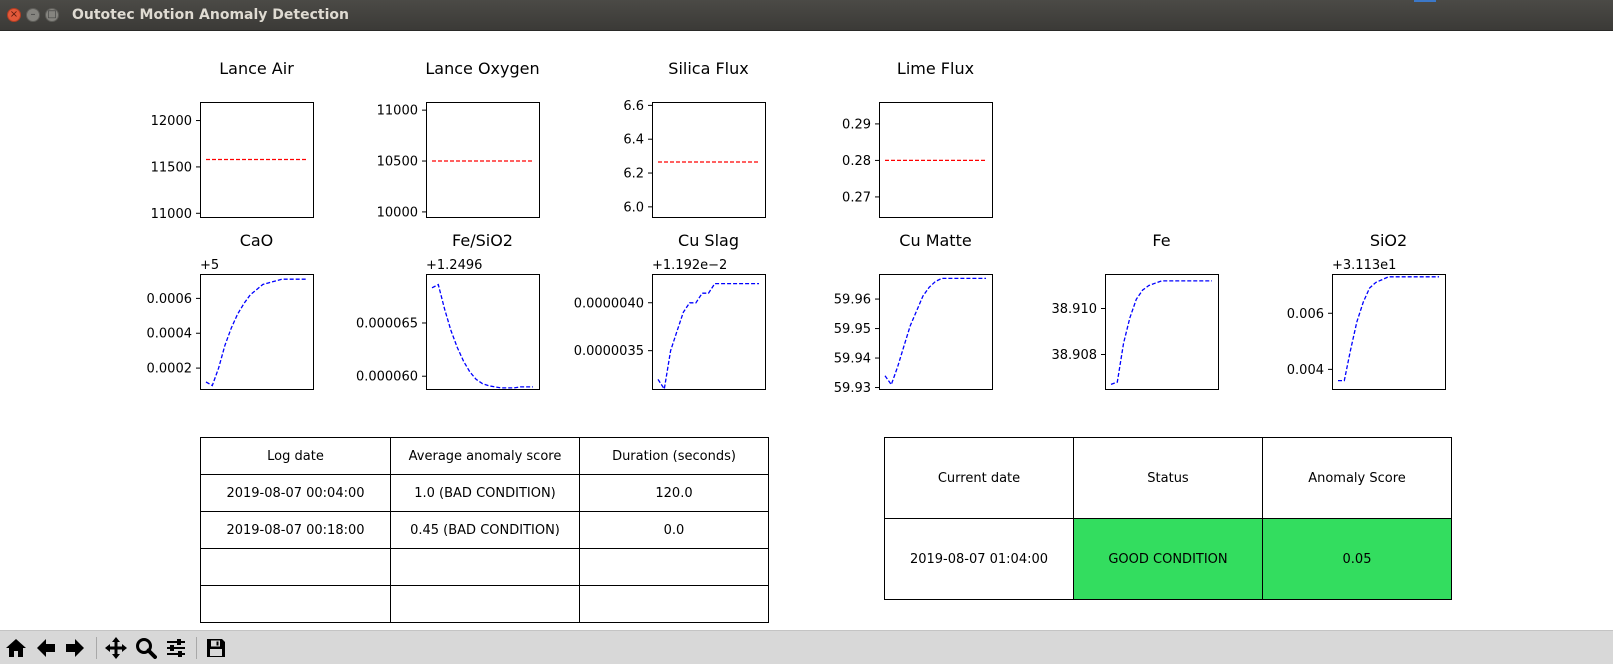 The height and width of the screenshot is (664, 1613). What do you see at coordinates (708, 240) in the screenshot?
I see `subplot-title: Cu Slag` at bounding box center [708, 240].